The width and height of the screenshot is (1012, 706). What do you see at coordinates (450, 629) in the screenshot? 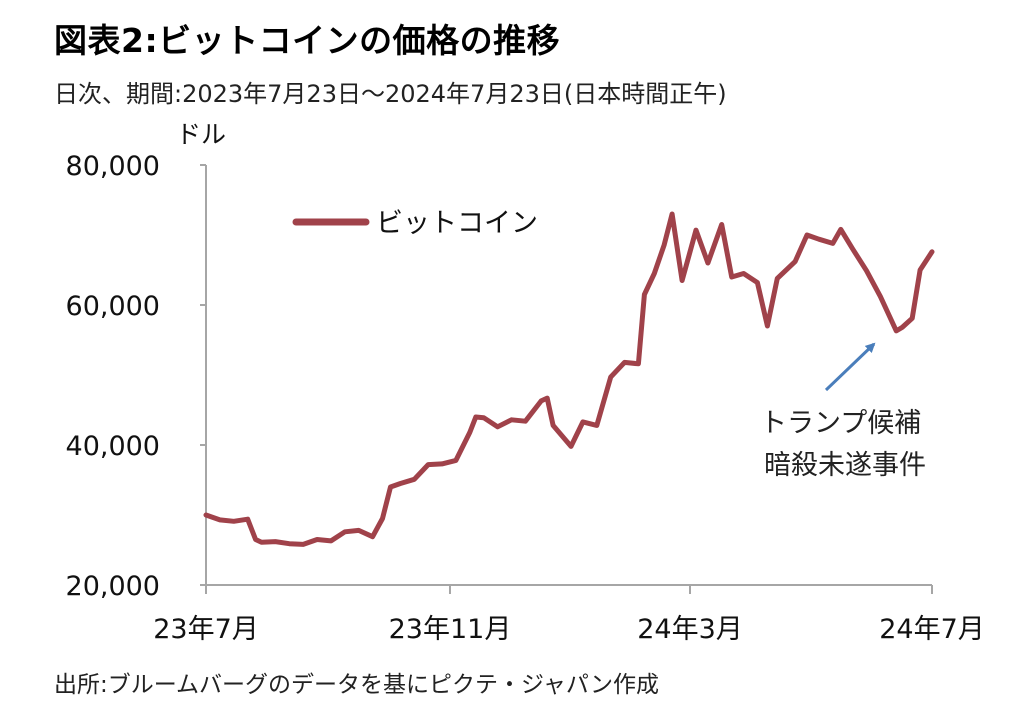
I see `x-tick-label: 23年11月` at bounding box center [450, 629].